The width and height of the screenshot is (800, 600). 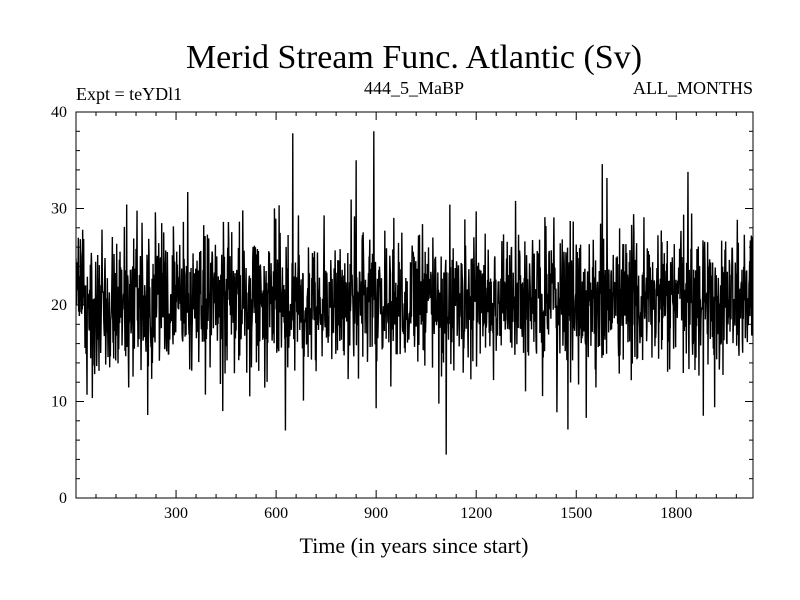 I want to click on y-tick-label: 30, so click(x=59, y=209).